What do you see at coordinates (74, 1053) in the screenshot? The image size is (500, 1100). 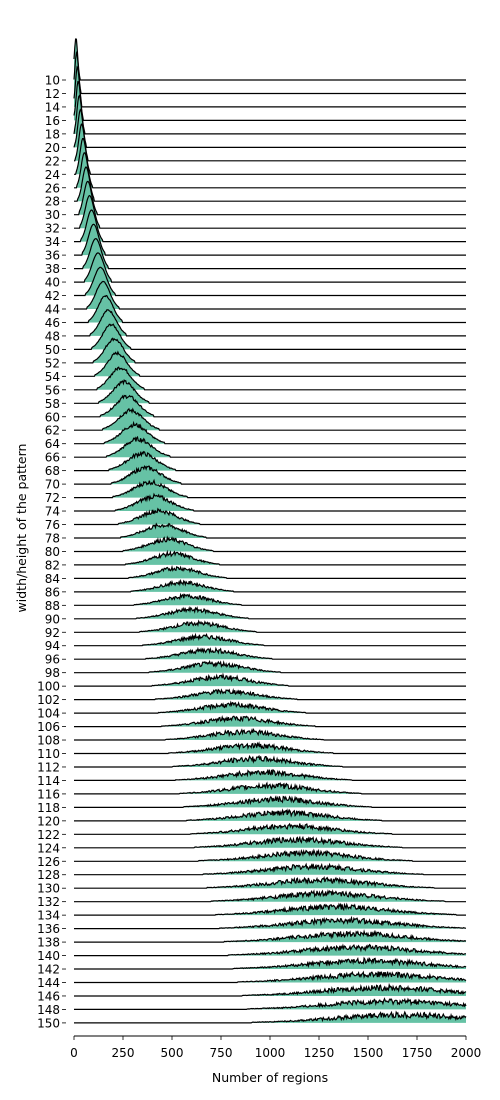 I see `x-tick-label-0: 0` at bounding box center [74, 1053].